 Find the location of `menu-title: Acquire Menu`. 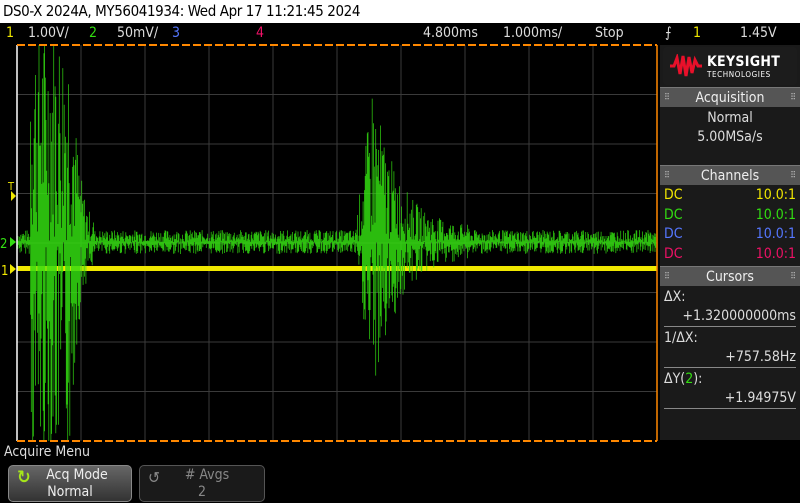

menu-title: Acquire Menu is located at coordinates (47, 452).